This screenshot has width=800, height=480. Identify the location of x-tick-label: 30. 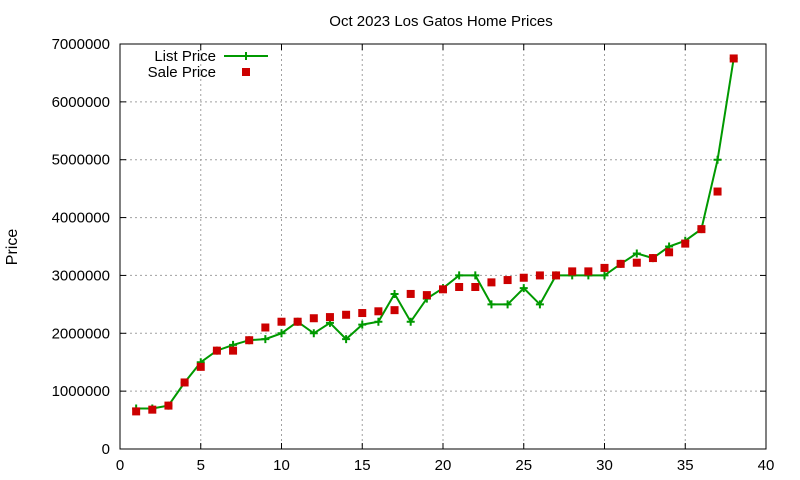
(604, 465).